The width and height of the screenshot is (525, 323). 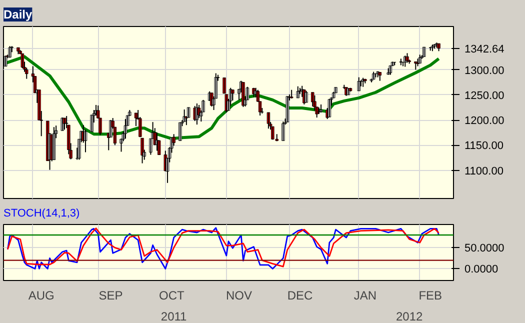 I want to click on y-tick-label: 1100.00, so click(x=484, y=171).